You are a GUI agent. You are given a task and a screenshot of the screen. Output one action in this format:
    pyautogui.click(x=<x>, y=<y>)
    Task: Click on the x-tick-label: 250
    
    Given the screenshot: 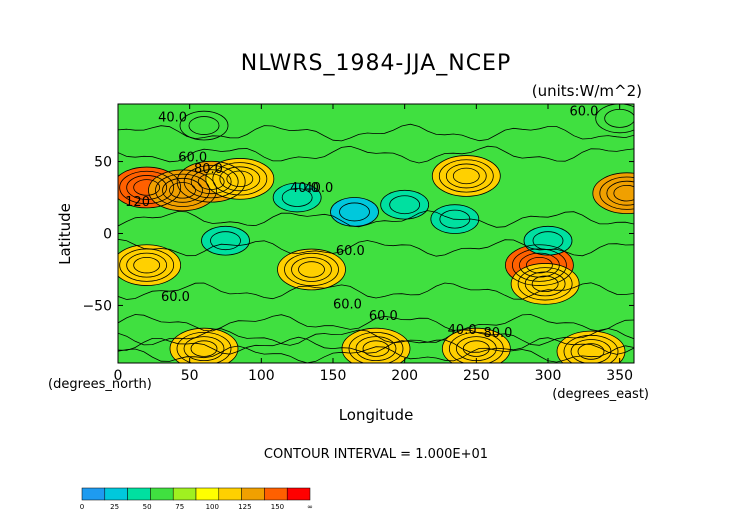 What is the action you would take?
    pyautogui.click(x=476, y=376)
    